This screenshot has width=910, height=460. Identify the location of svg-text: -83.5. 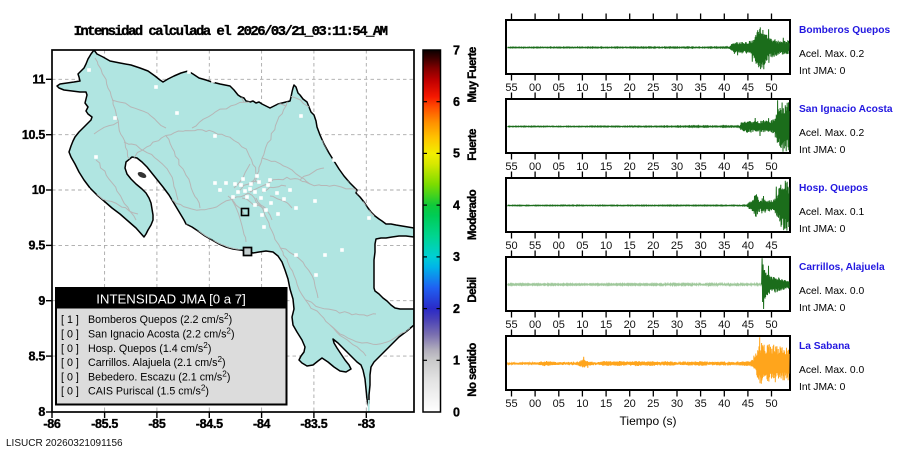
(313, 424).